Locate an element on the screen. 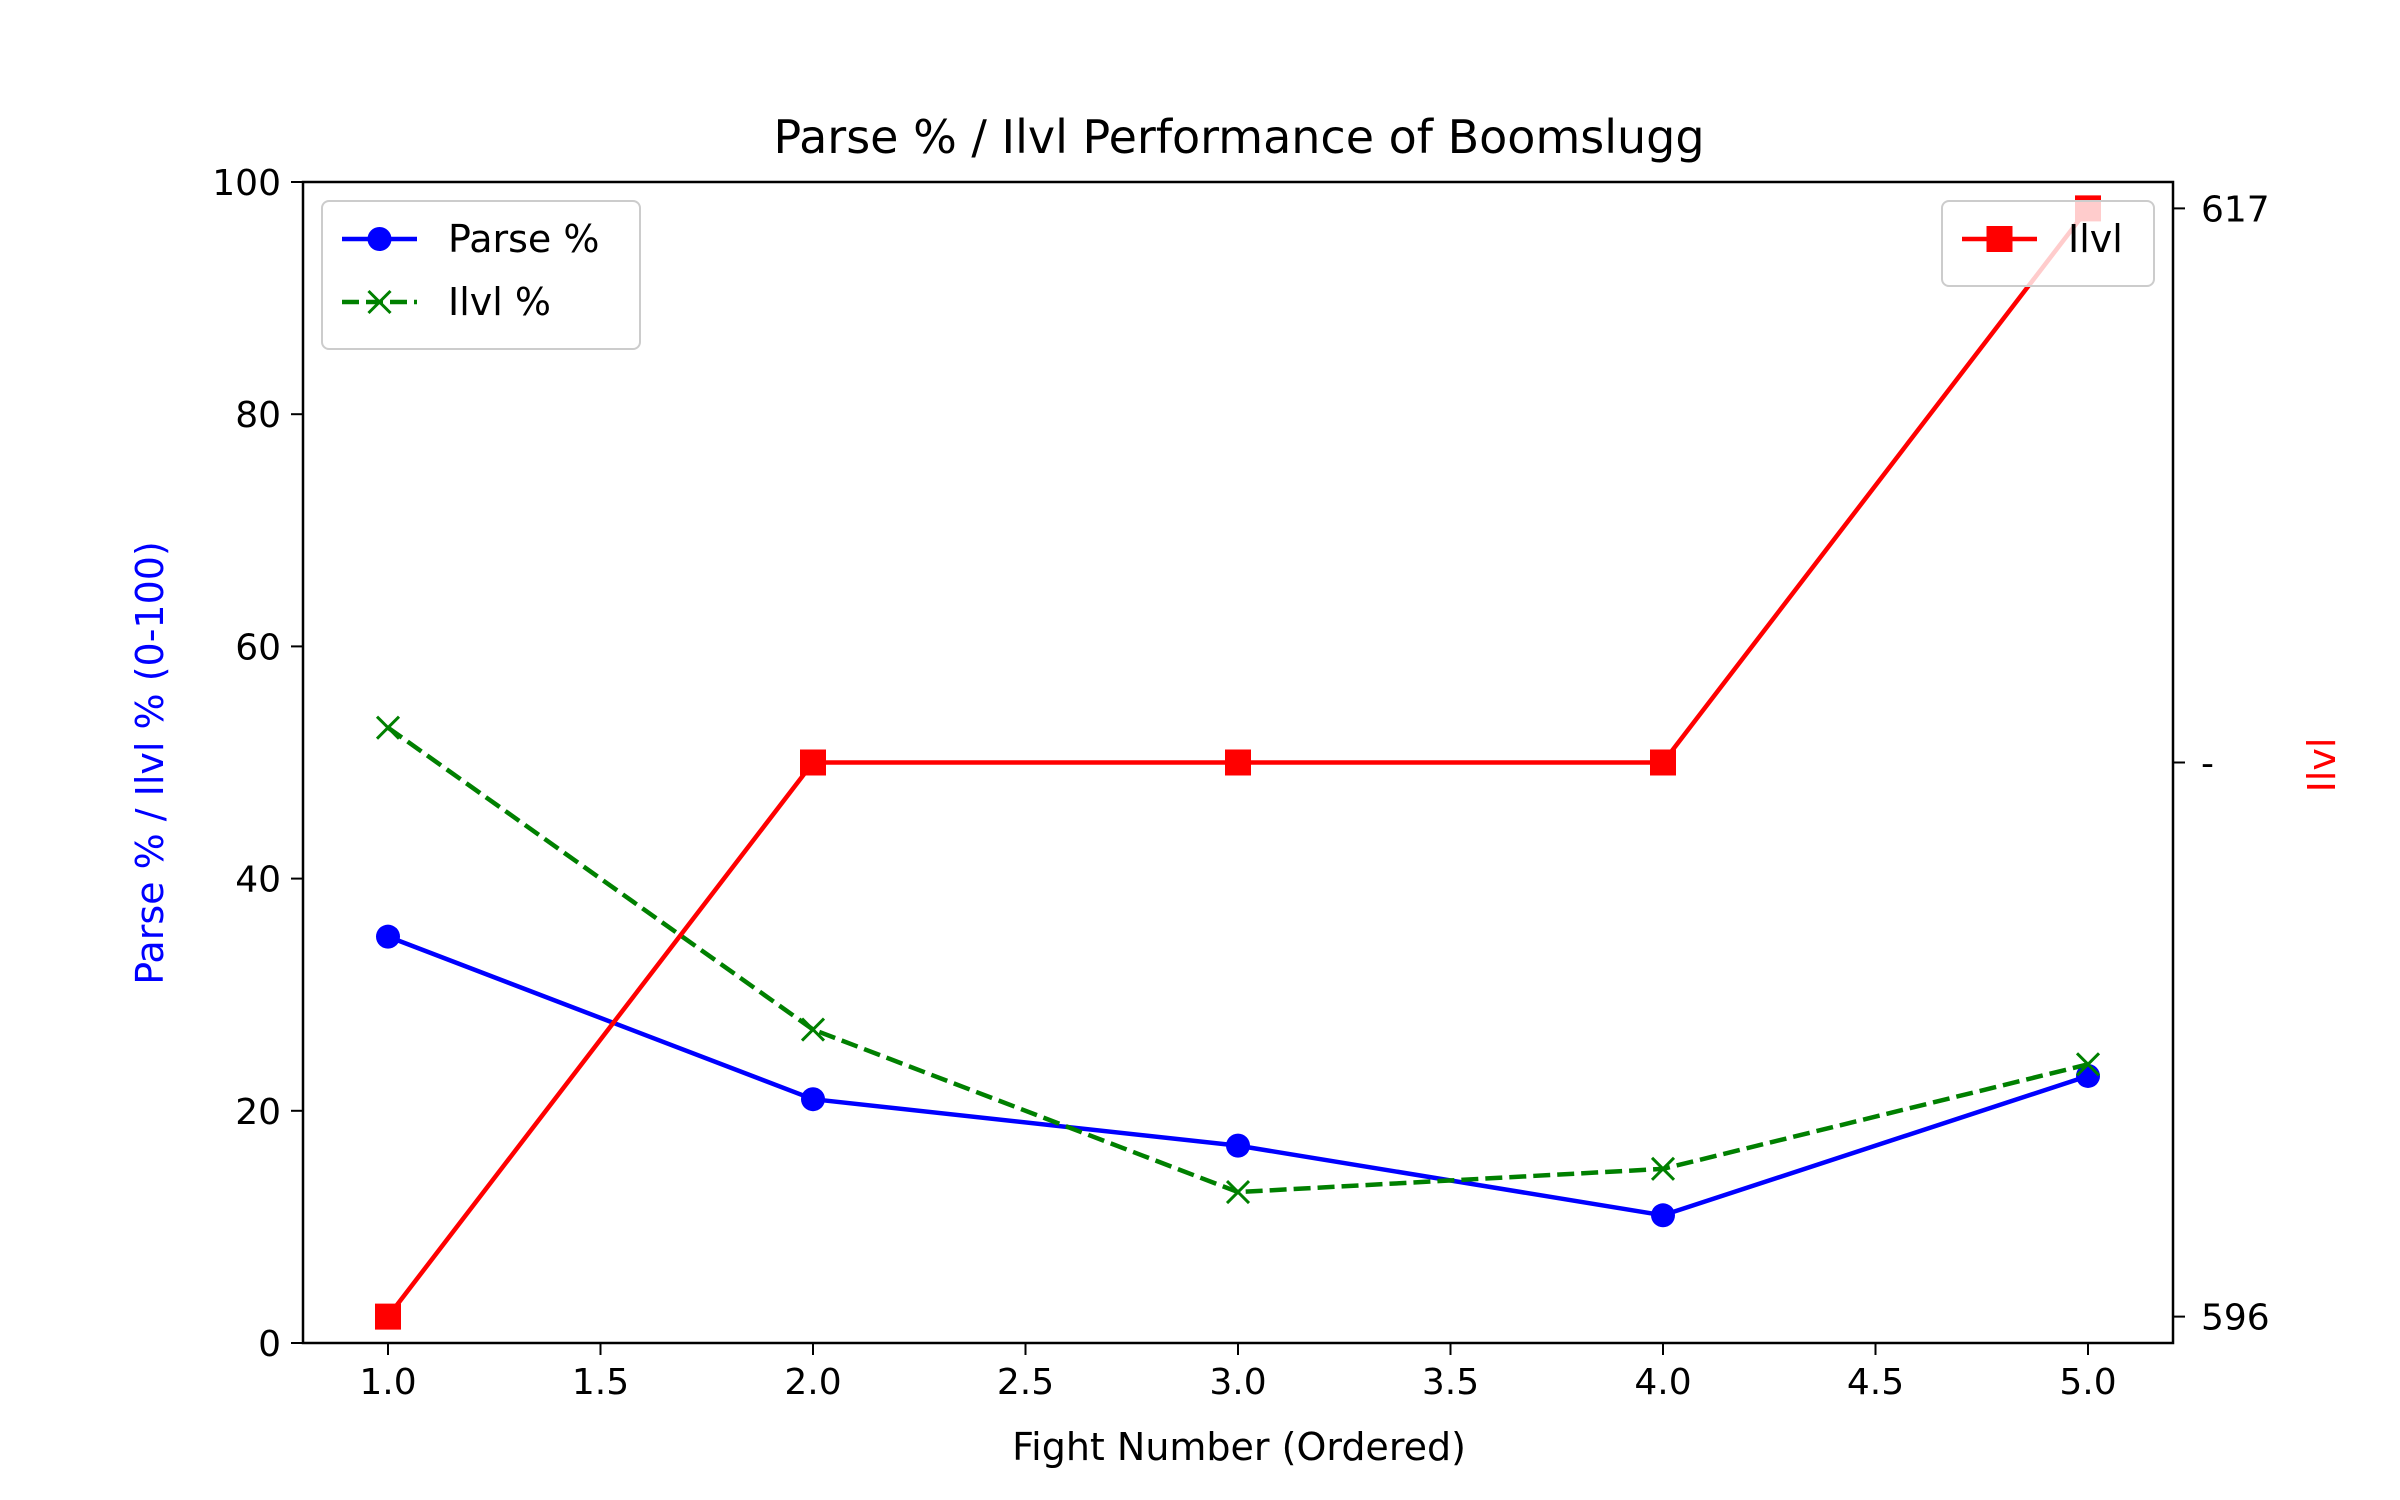 The height and width of the screenshot is (1500, 2400). series-line-parse is located at coordinates (1238, 1076).